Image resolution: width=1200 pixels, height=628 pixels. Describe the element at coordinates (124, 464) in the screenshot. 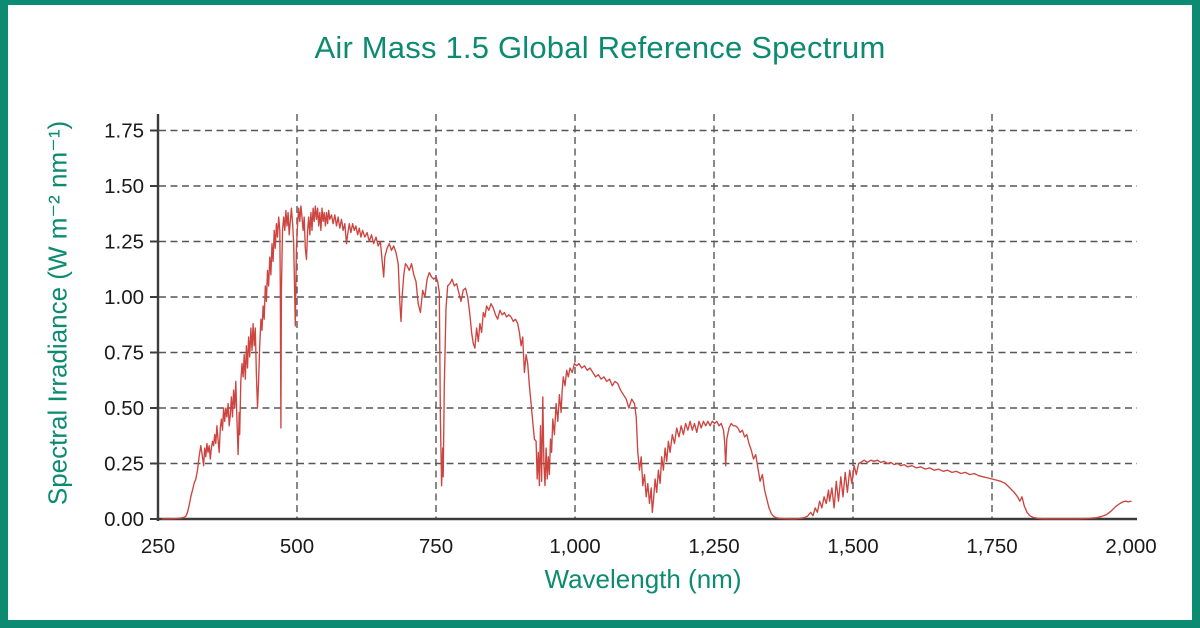

I see `y-tick-label: 0.25` at that location.